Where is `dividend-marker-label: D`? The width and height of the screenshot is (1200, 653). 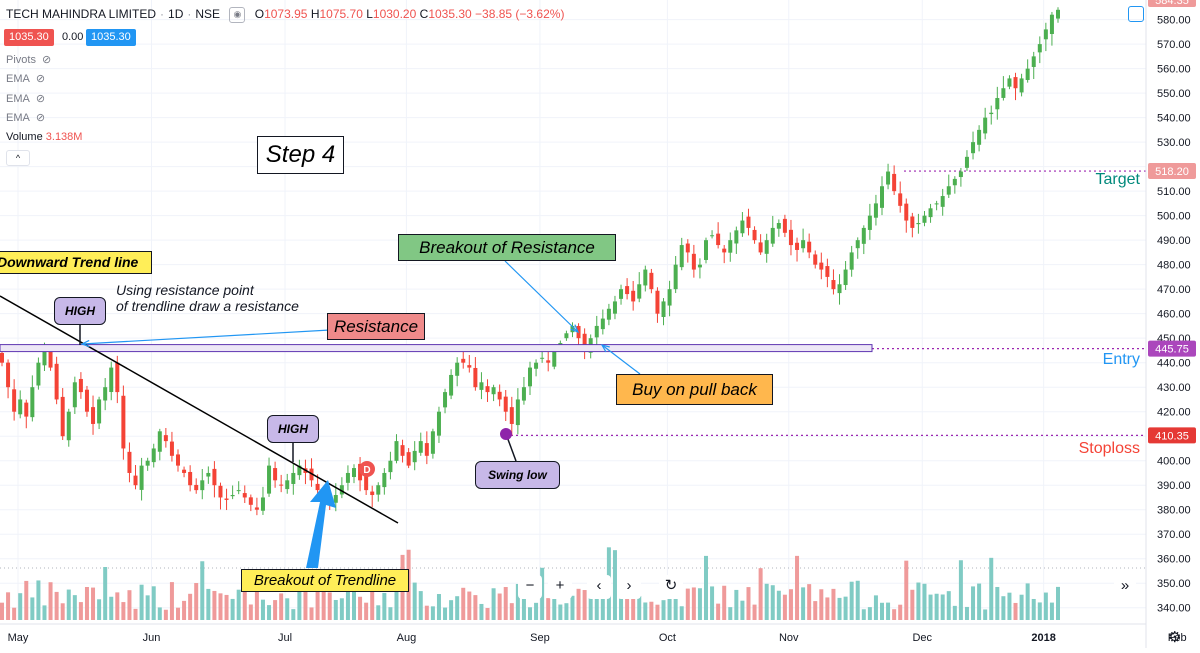 dividend-marker-label: D is located at coordinates (366, 470).